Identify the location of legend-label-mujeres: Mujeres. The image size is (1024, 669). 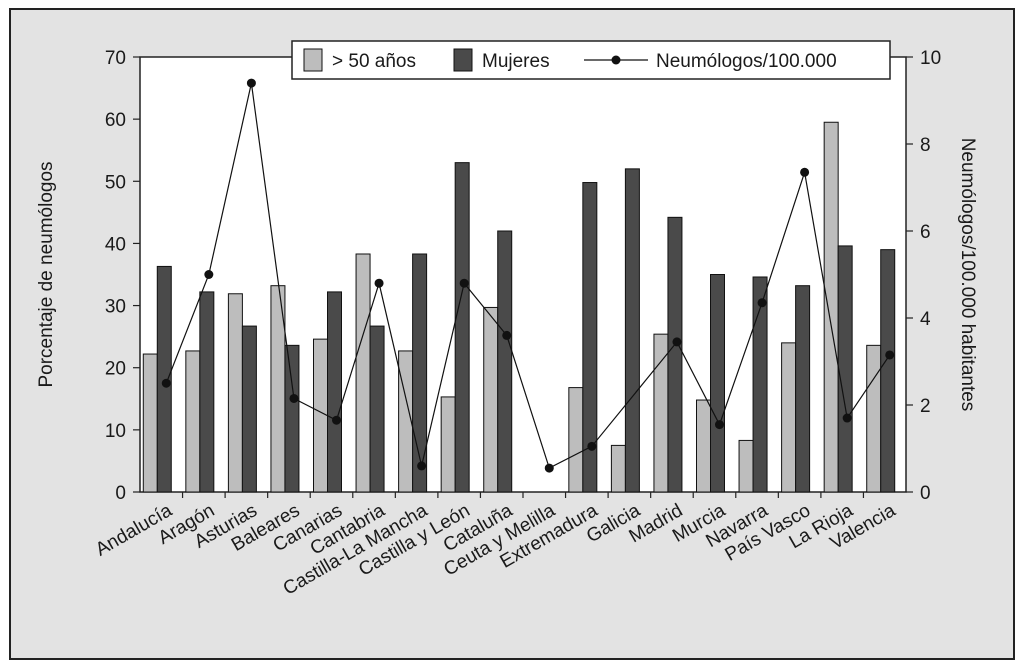
(516, 61).